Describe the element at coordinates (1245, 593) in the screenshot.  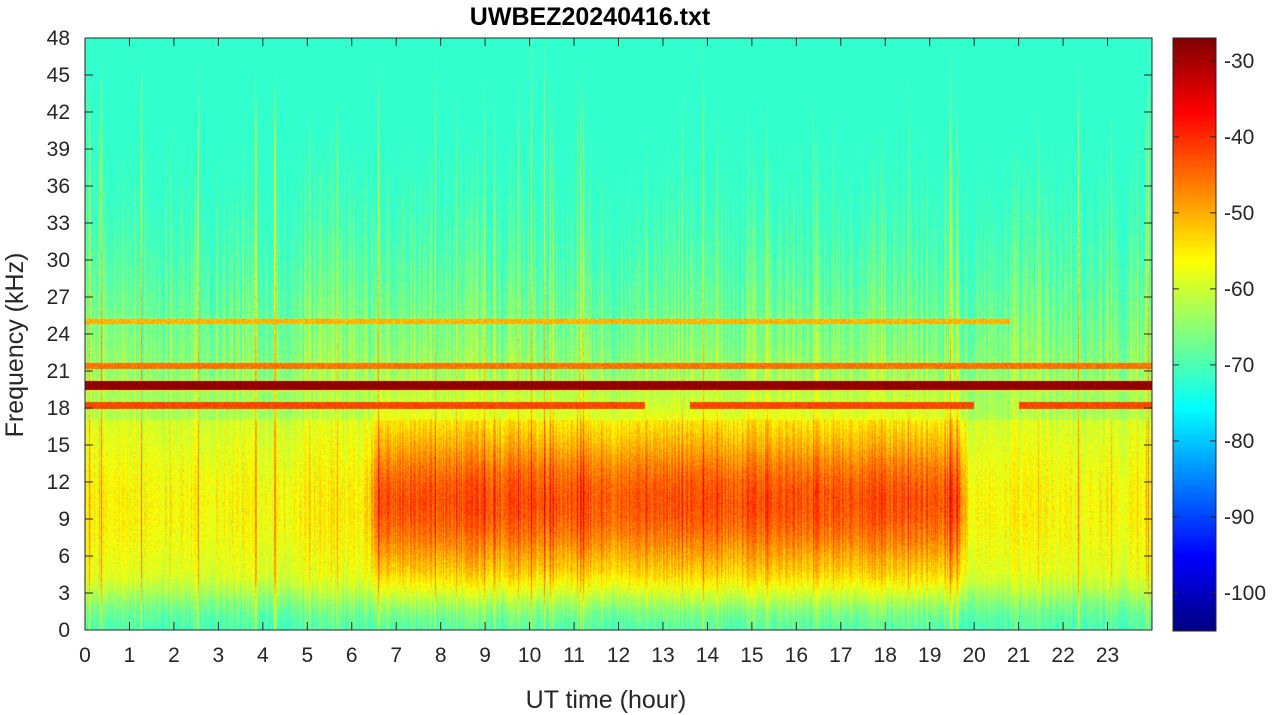
I see `colorbar-tick-label: -100` at that location.